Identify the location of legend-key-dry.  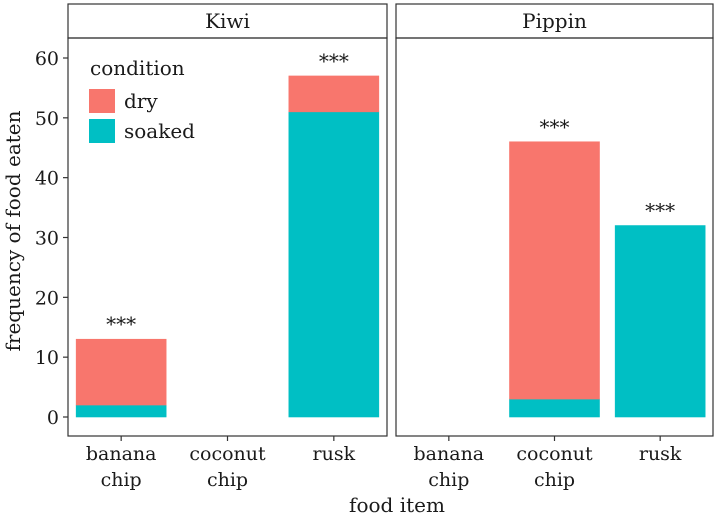
(102, 101).